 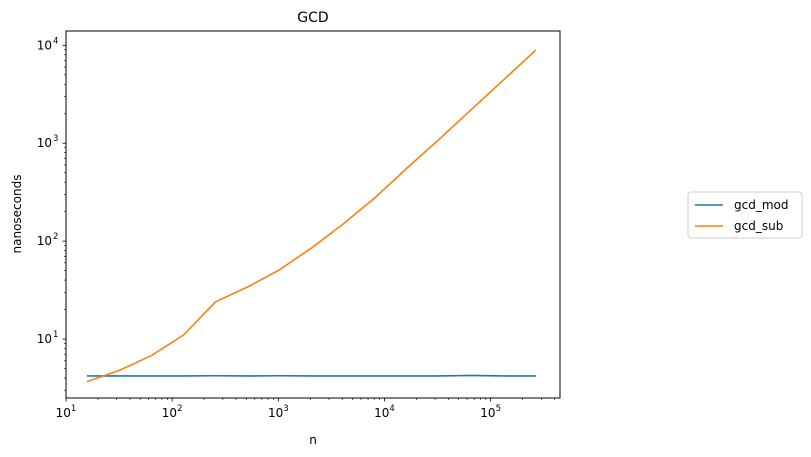 What do you see at coordinates (17, 214) in the screenshot?
I see `y-axis-title: nanoseconds` at bounding box center [17, 214].